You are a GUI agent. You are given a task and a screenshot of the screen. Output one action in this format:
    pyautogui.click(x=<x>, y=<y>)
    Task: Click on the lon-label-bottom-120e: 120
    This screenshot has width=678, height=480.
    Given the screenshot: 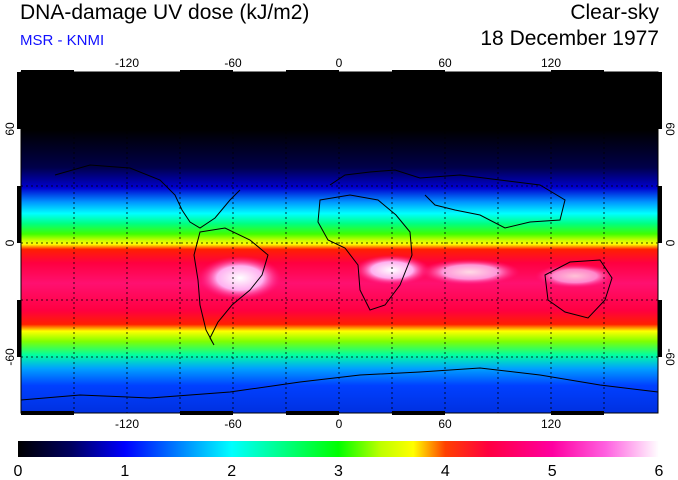 What is the action you would take?
    pyautogui.click(x=551, y=424)
    